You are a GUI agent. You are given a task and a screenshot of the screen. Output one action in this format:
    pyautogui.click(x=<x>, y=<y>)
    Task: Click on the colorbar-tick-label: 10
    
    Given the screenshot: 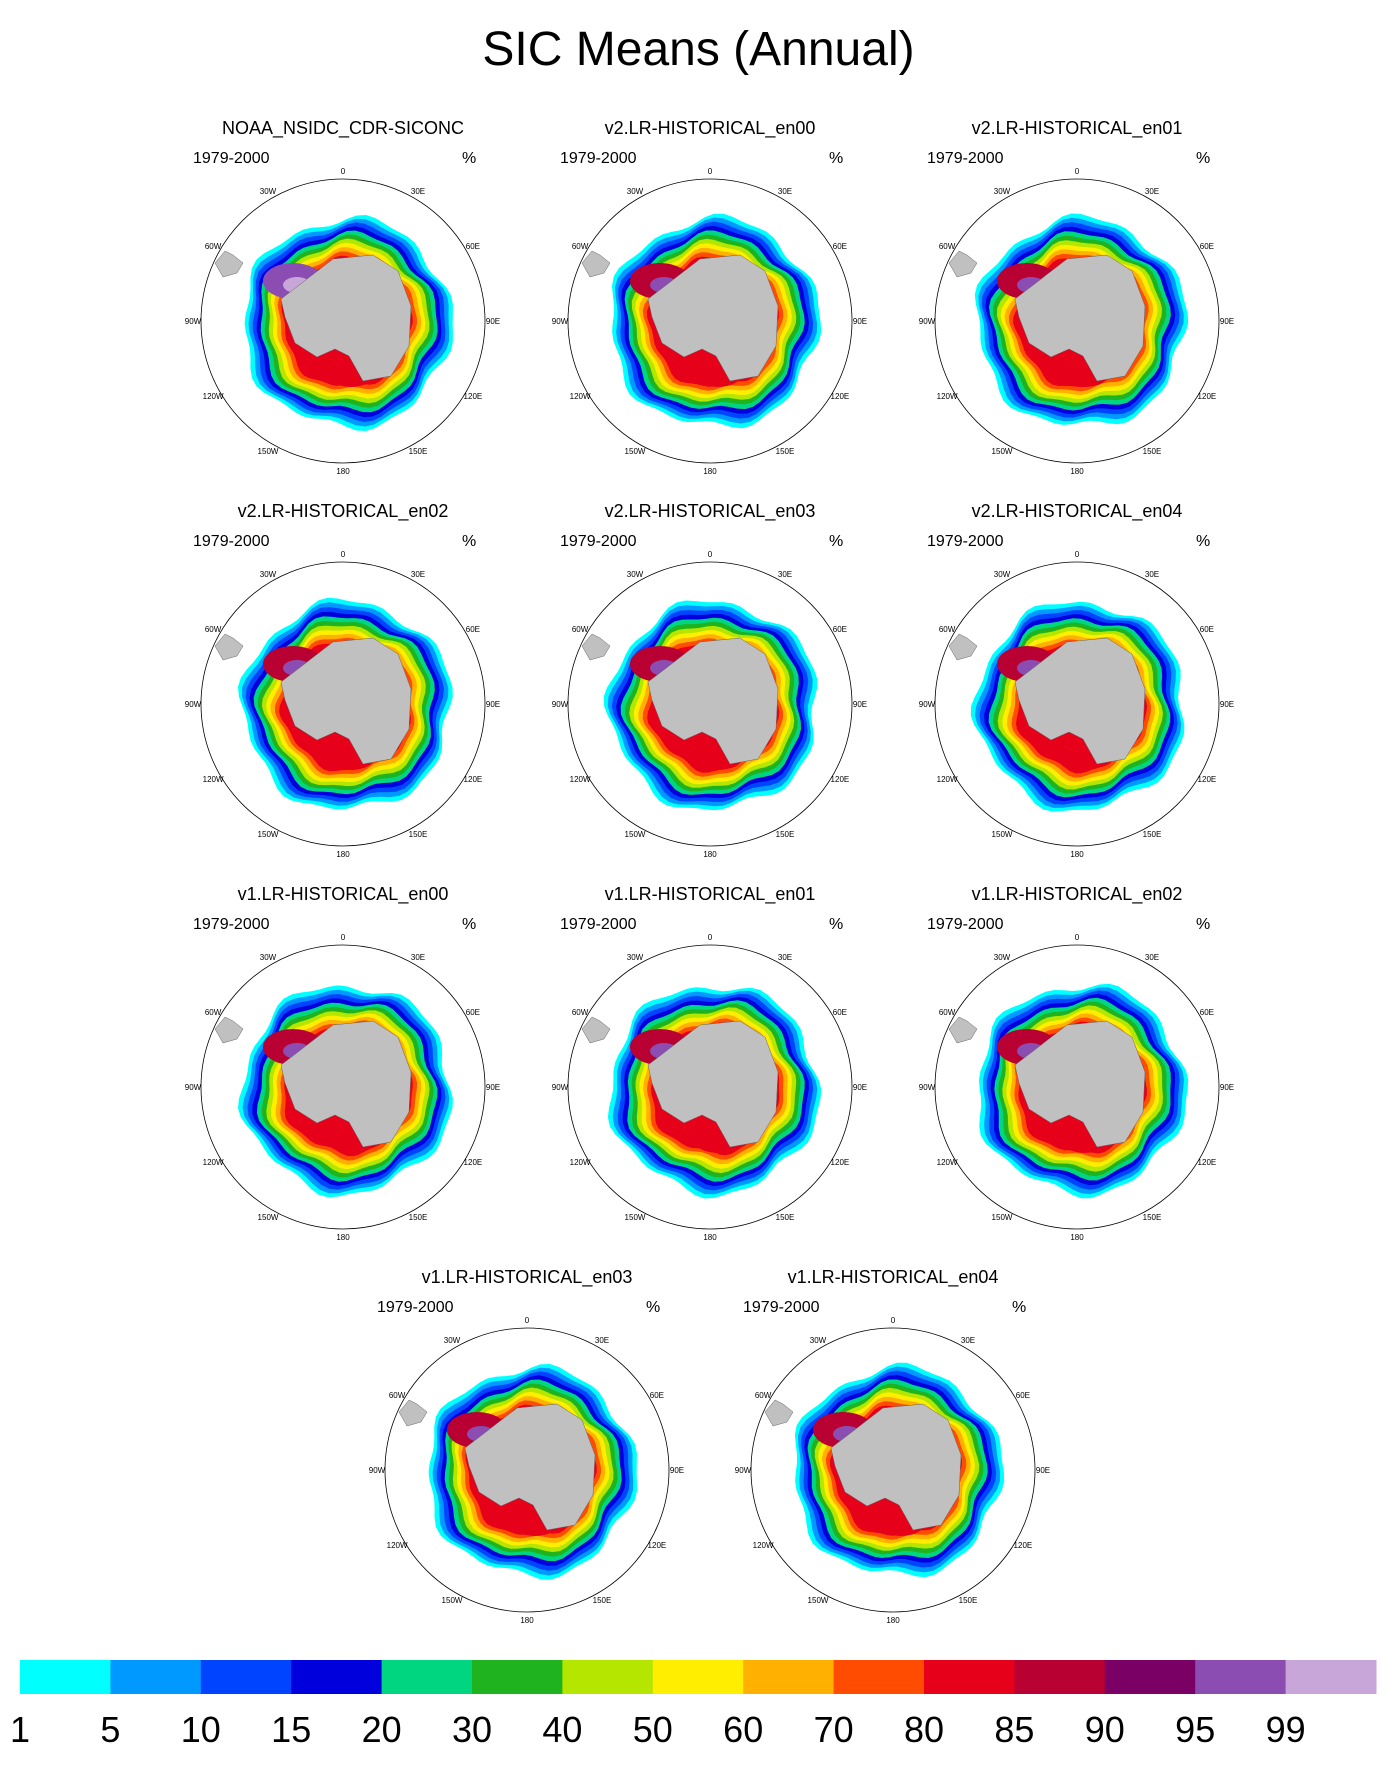 What is the action you would take?
    pyautogui.click(x=201, y=1729)
    